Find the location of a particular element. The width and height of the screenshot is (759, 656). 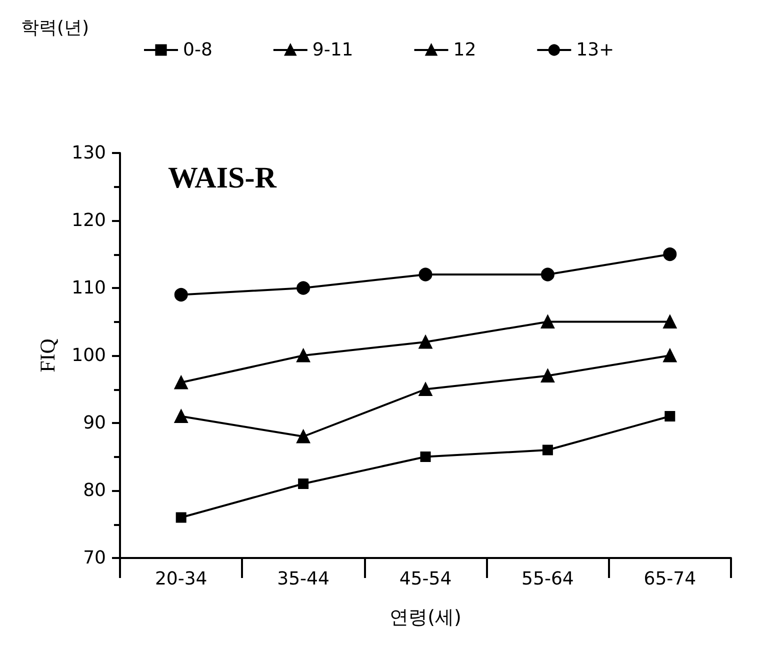

legend-label: 13+ is located at coordinates (595, 50).